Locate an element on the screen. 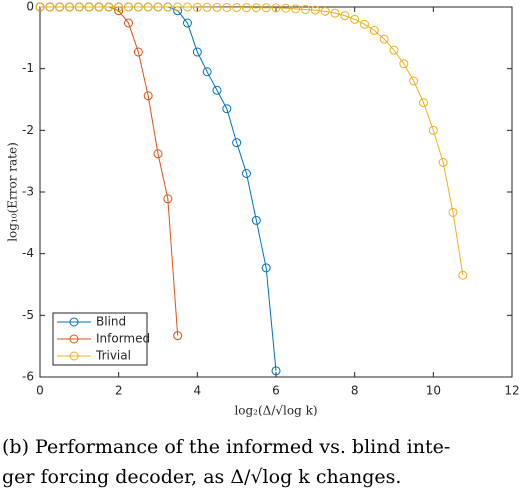 The image size is (520, 498). y-tick-label: -6 is located at coordinates (28, 377).